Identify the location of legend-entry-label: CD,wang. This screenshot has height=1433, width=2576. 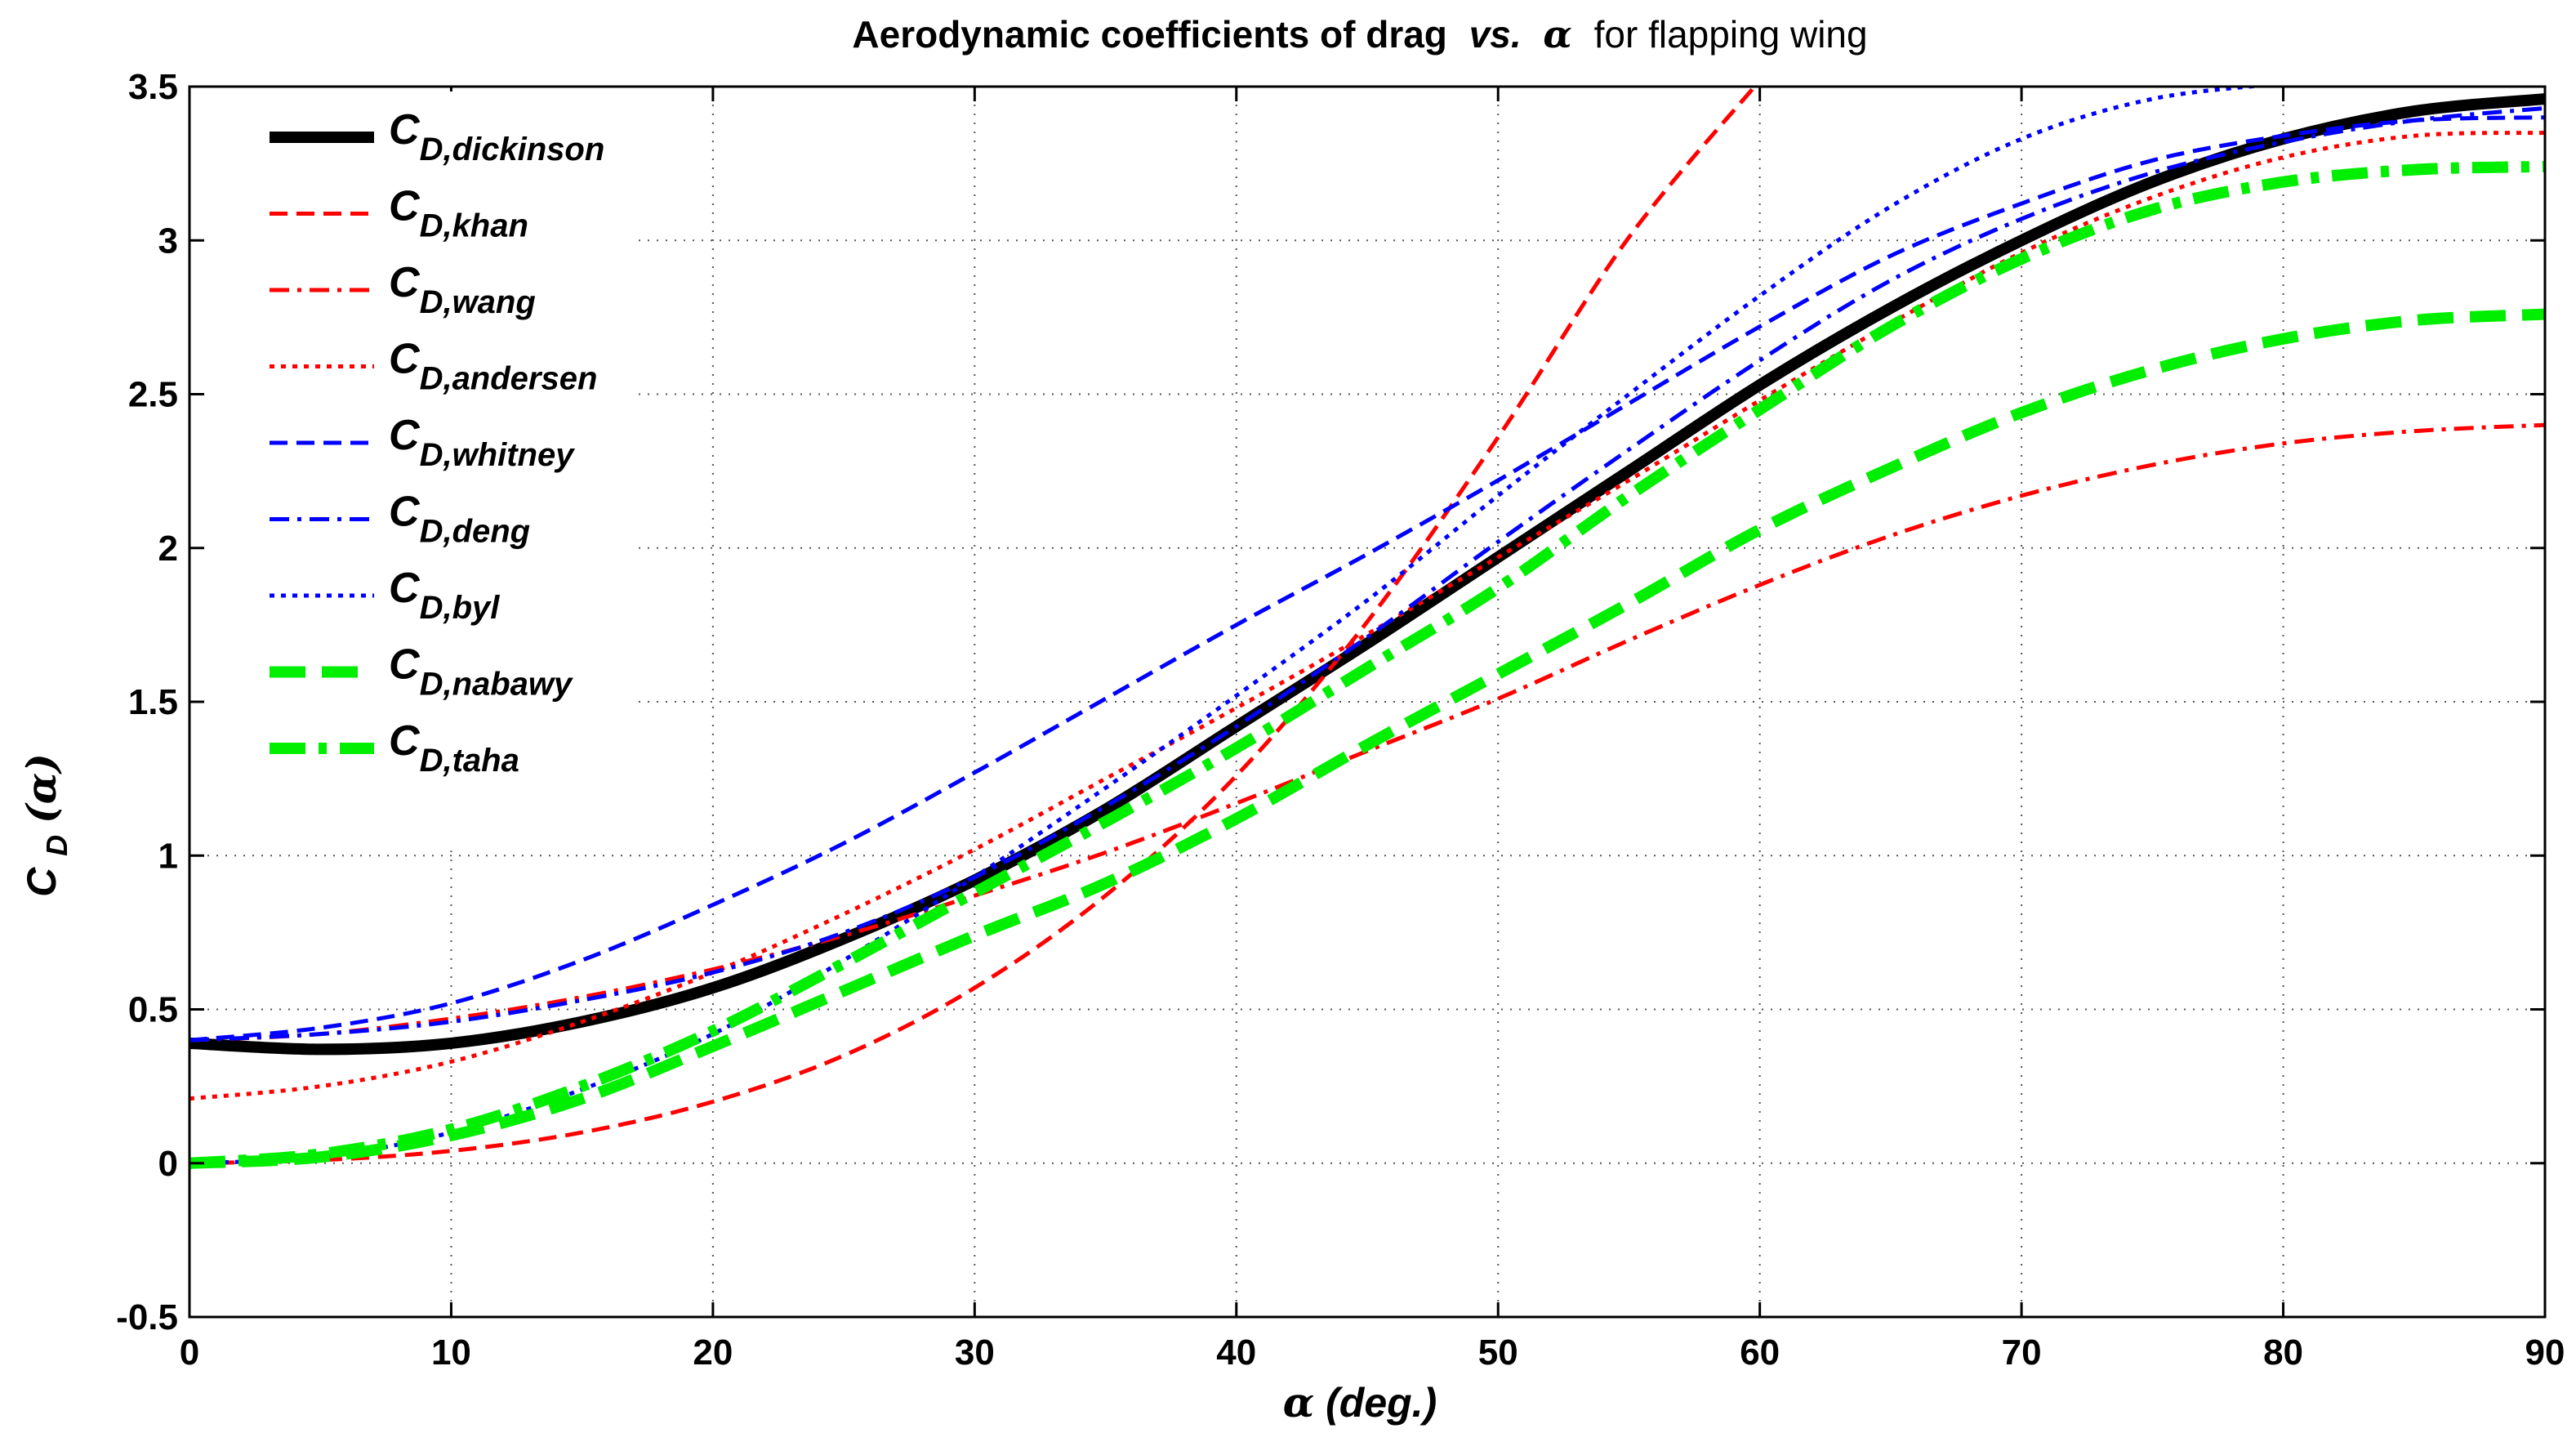
(462, 290).